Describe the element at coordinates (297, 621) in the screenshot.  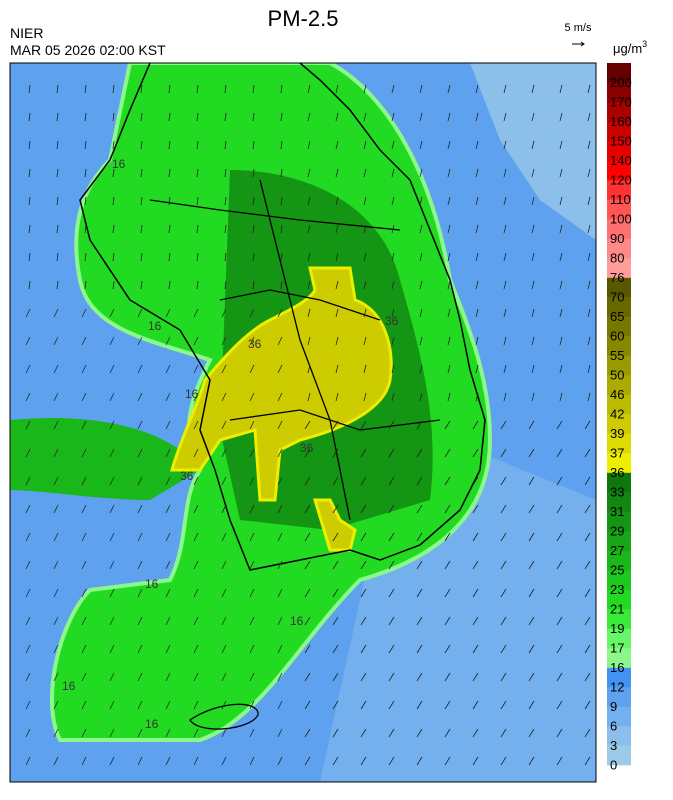
I see `contour-label: 16` at that location.